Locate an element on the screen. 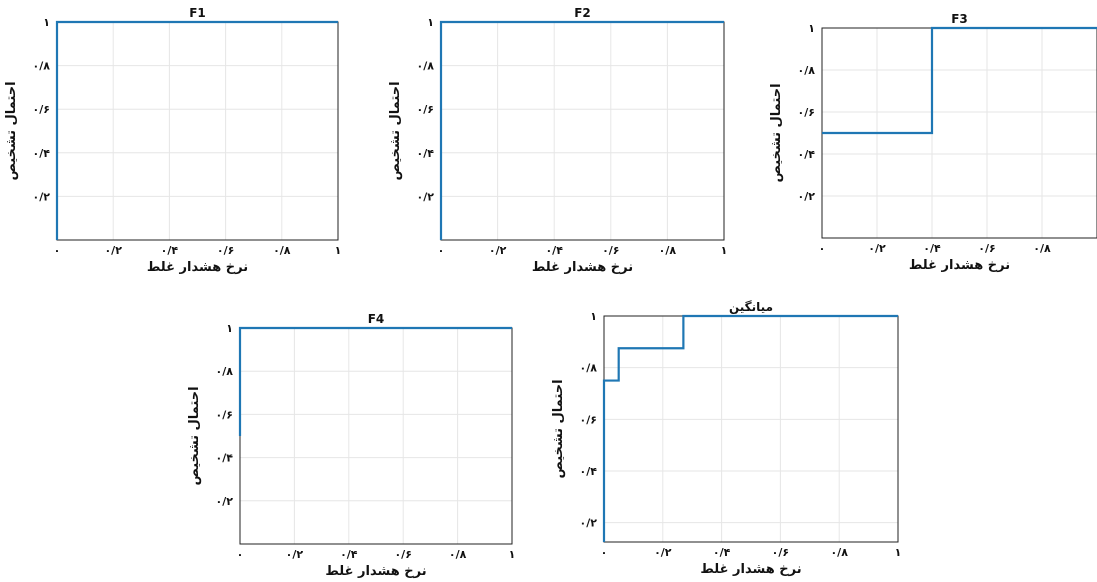 This screenshot has width=1097, height=582. chart-title: F3 is located at coordinates (959, 19).